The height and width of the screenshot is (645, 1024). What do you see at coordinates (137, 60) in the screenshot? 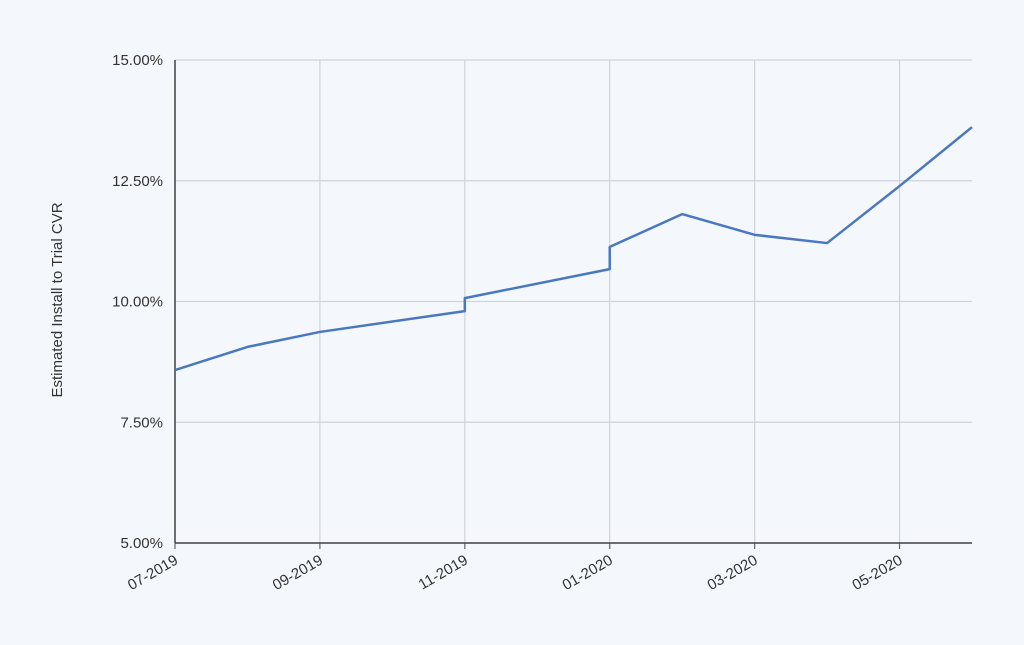
I see `y-tick-label: 15.00%` at bounding box center [137, 60].